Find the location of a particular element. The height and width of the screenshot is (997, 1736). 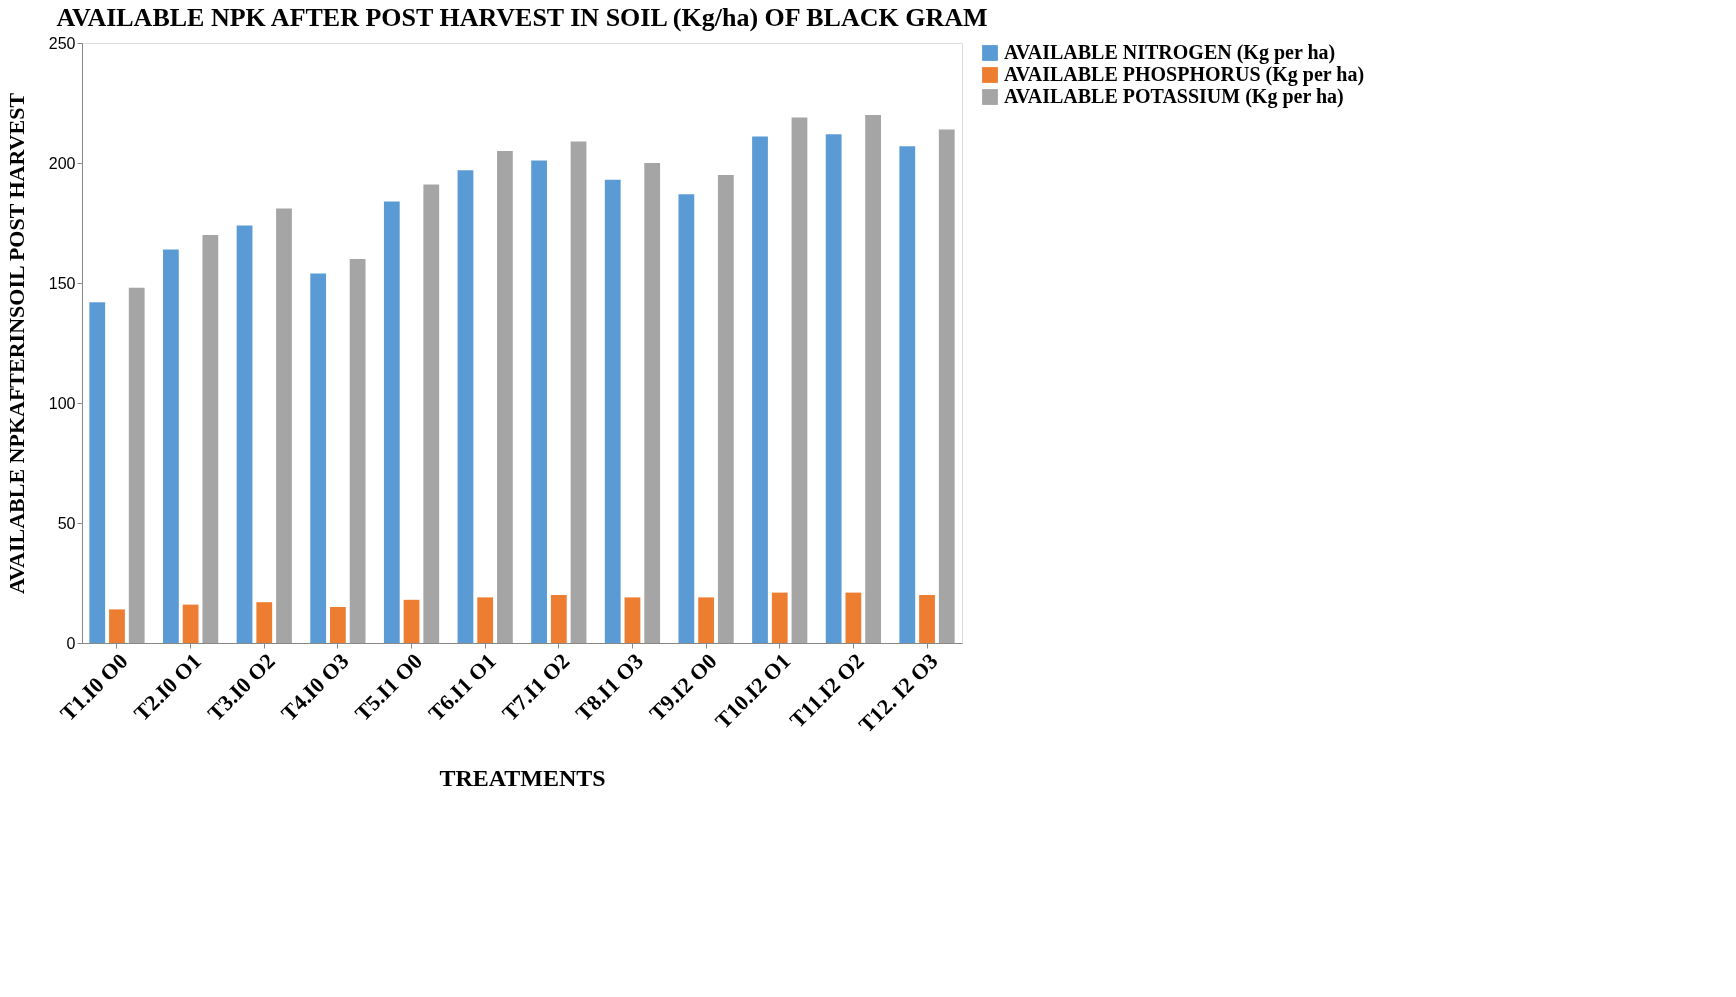

y-tick-label: 100 is located at coordinates (62, 403).